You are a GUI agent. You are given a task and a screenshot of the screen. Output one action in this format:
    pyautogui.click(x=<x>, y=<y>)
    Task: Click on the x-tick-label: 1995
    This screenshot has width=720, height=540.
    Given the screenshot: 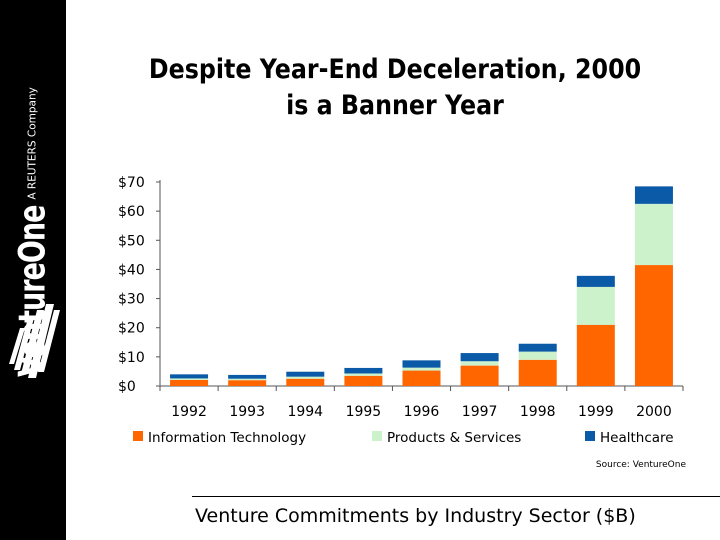 What is the action you would take?
    pyautogui.click(x=364, y=412)
    